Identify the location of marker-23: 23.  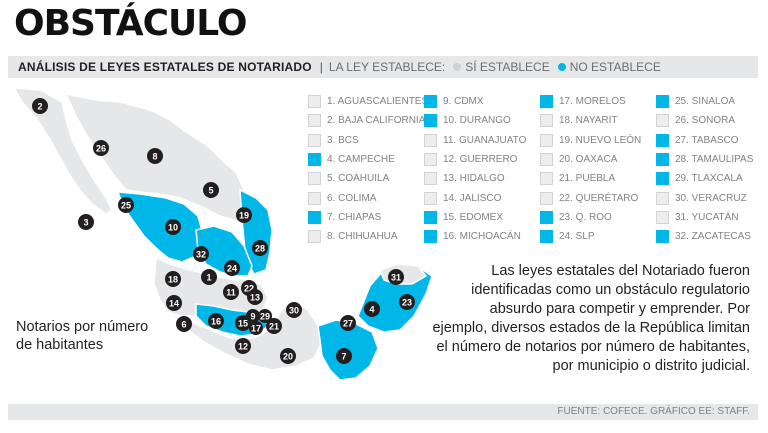
(407, 302).